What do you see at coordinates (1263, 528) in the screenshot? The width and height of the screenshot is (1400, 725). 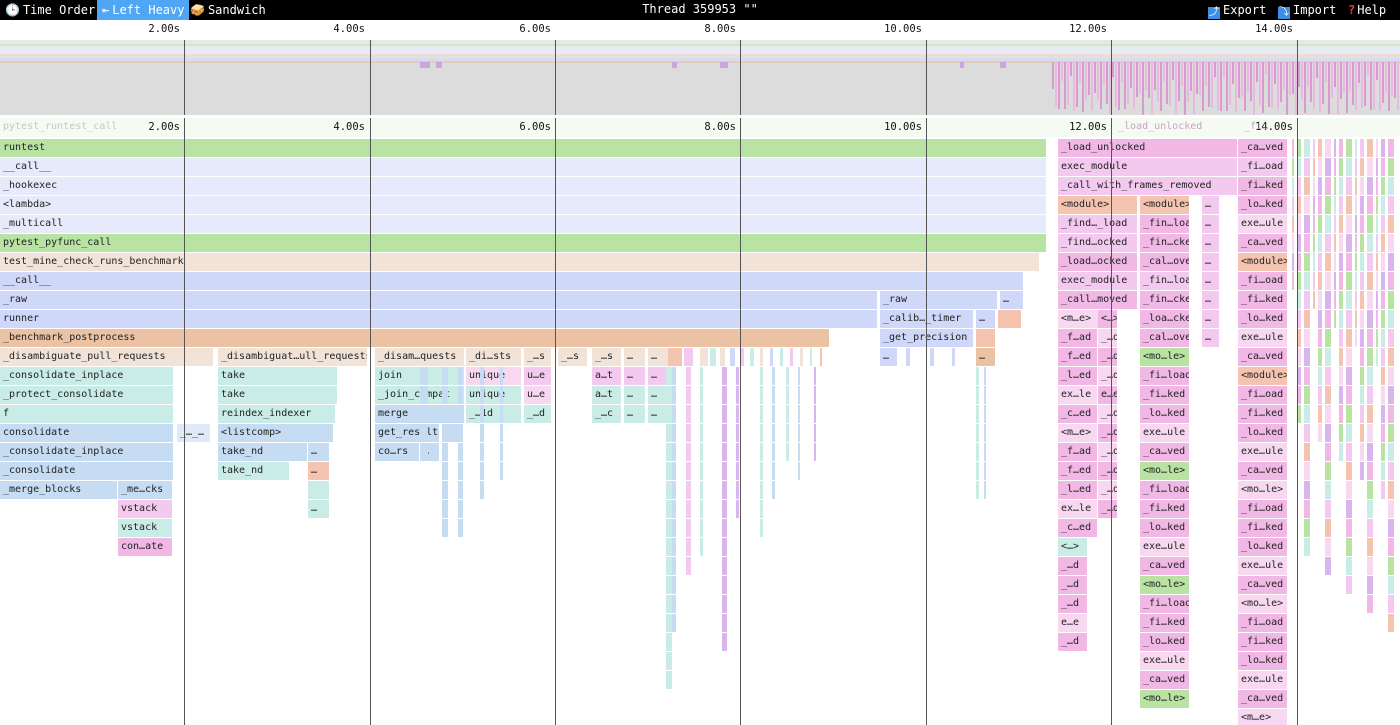 I see `flame-frame: _fi…ked` at bounding box center [1263, 528].